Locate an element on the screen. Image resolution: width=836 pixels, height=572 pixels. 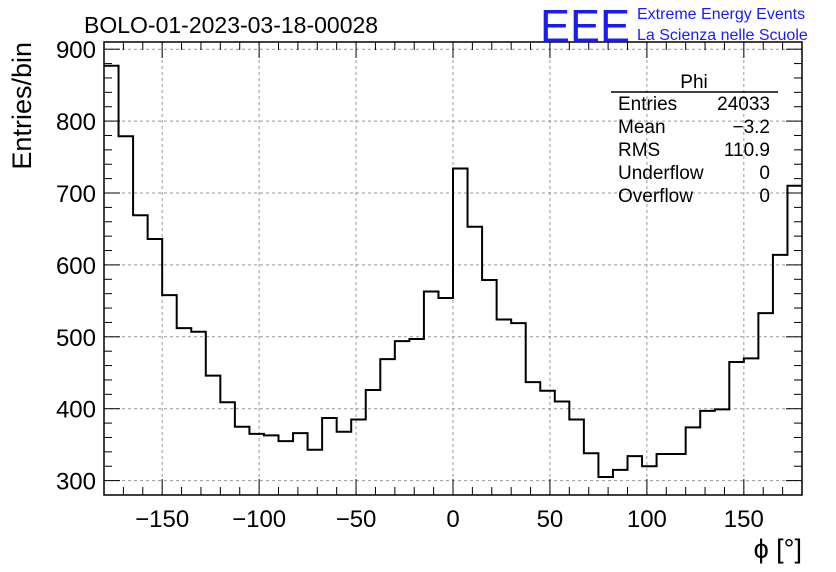
stats-label-entries: Entries is located at coordinates (647, 104).